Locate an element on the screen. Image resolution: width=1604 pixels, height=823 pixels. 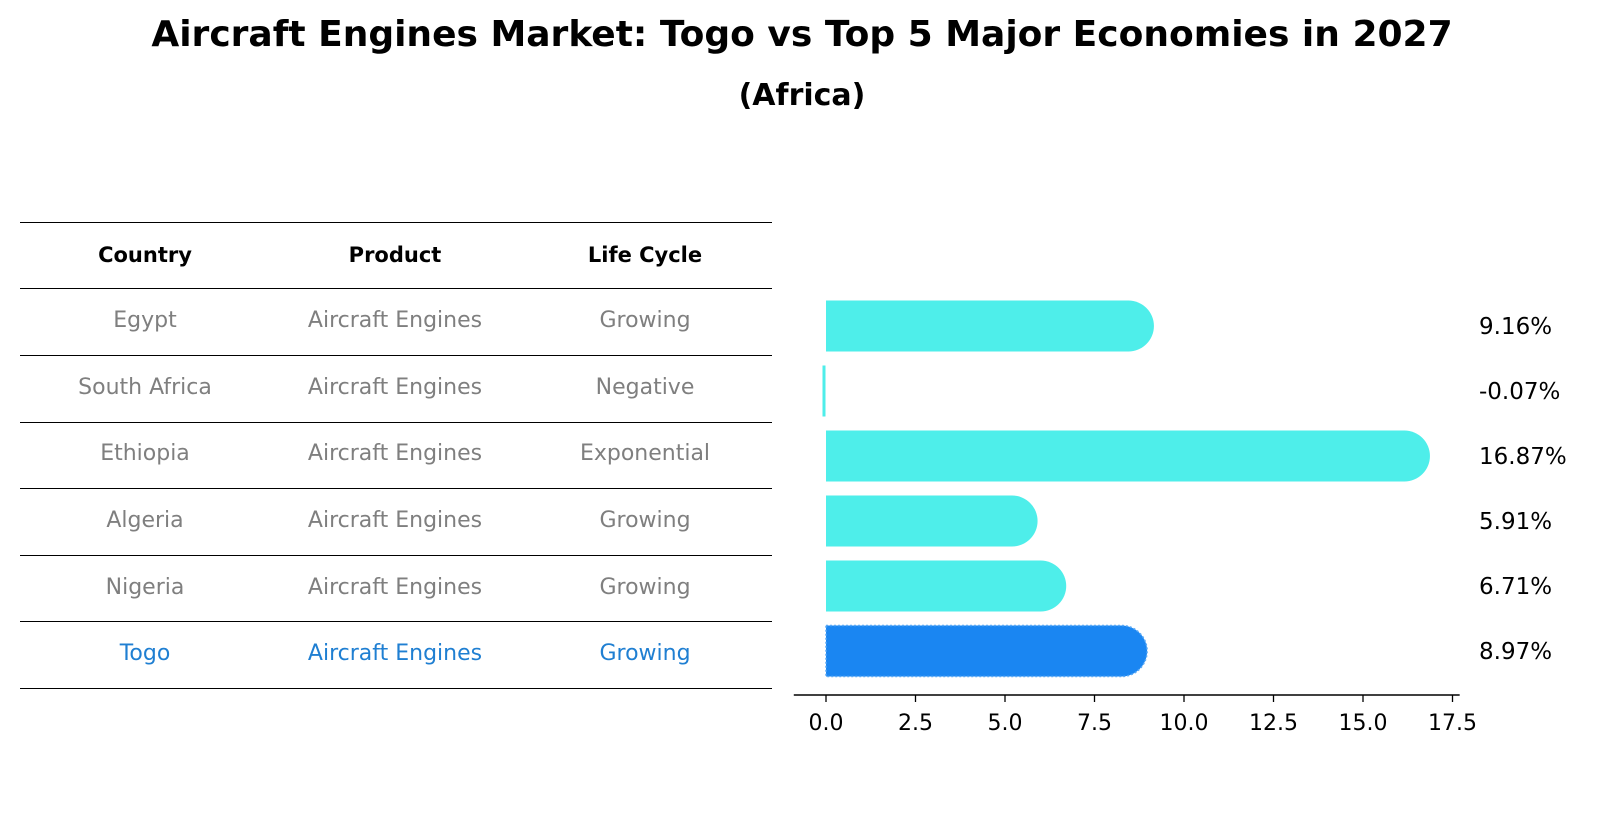
column-header-country: Country is located at coordinates (145, 255).